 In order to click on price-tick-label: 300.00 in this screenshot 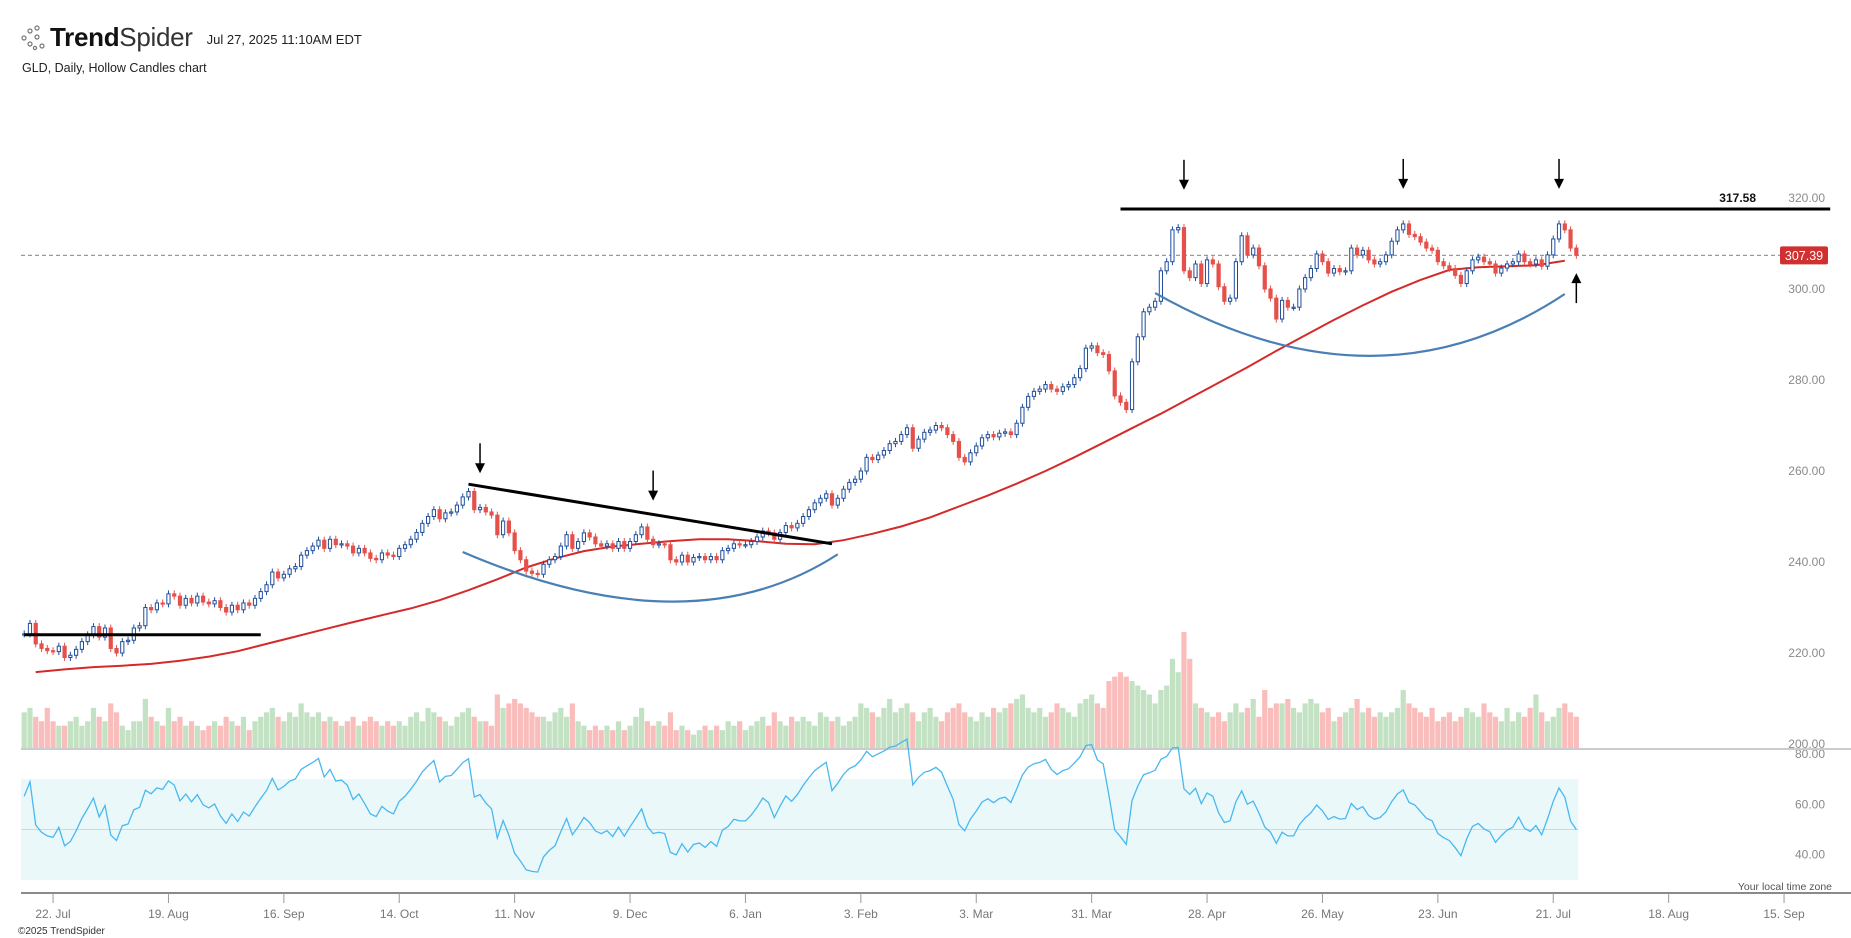, I will do `click(1806, 289)`.